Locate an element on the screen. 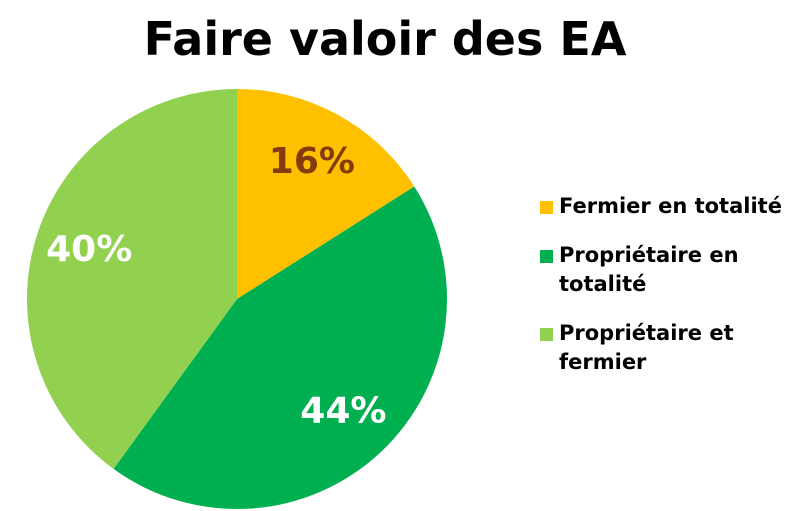 The image size is (800, 511). legend-label: Propriétaire en totalité is located at coordinates (649, 269).